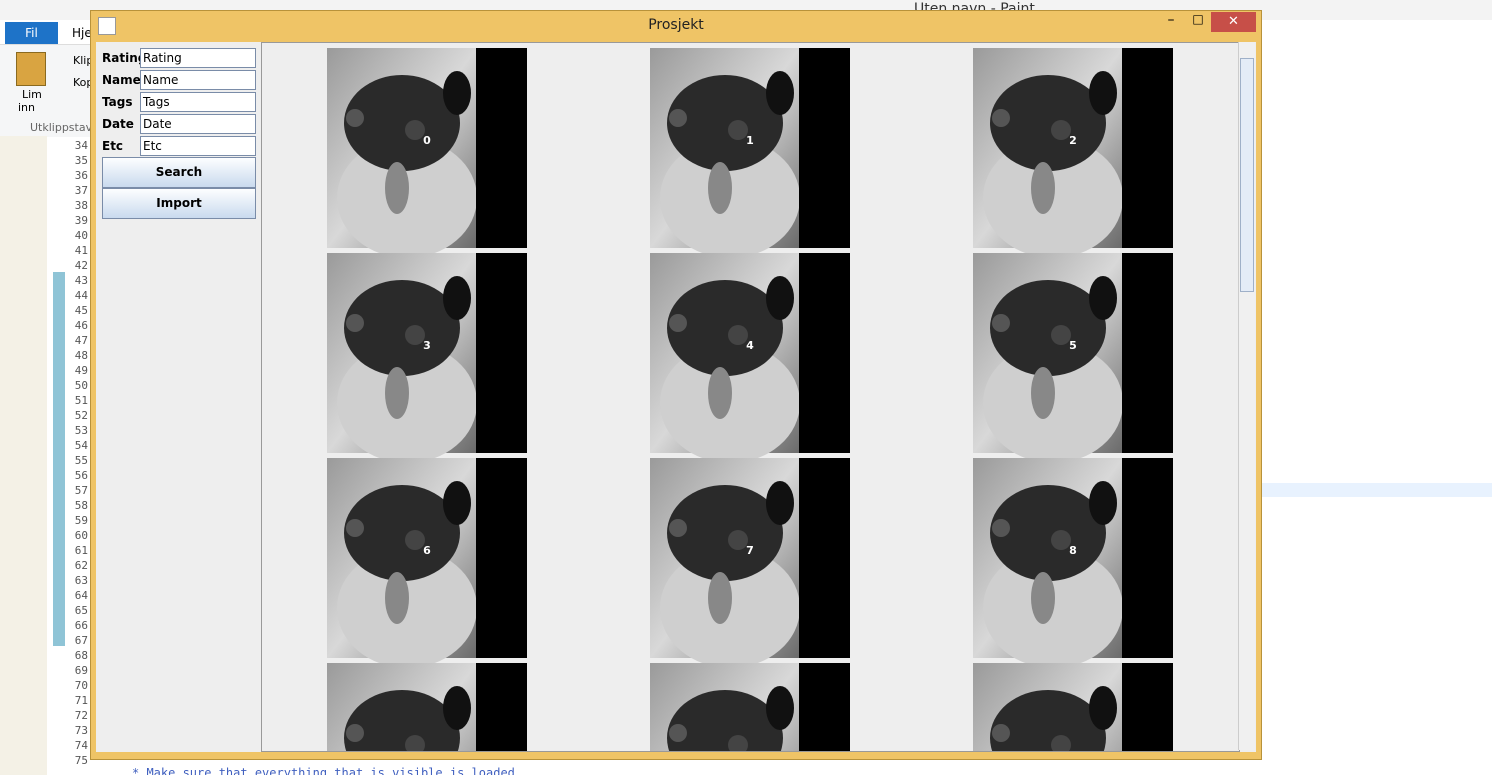  What do you see at coordinates (32, 94) in the screenshot?
I see `paste-label: Lim` at bounding box center [32, 94].